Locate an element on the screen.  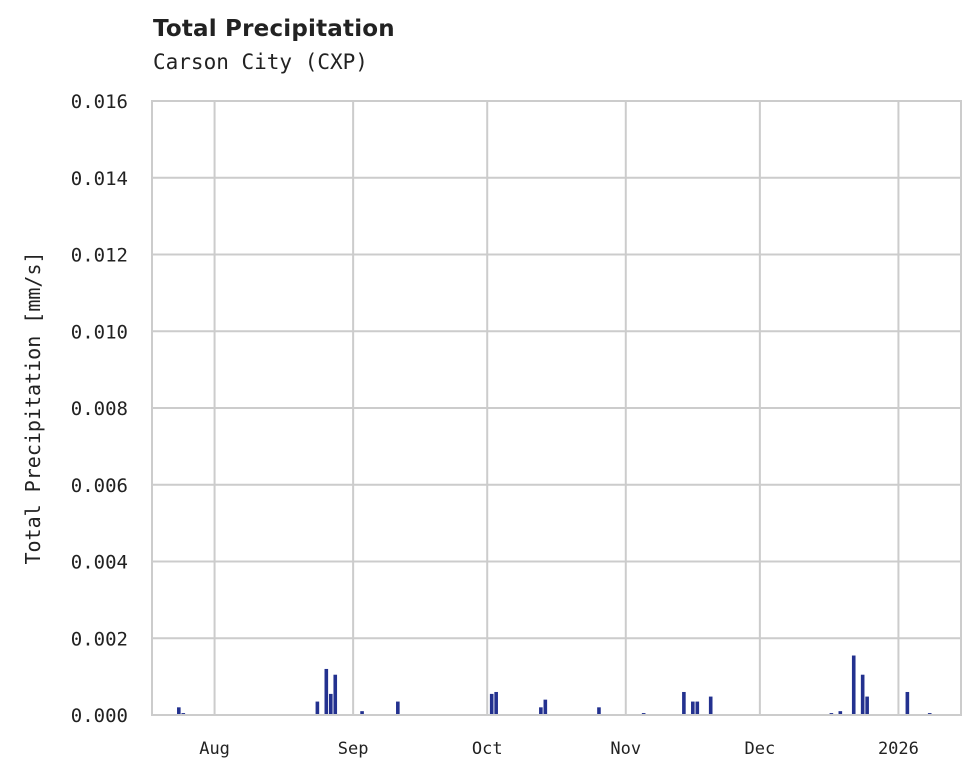
y-tick-label: 0.000 is located at coordinates (99, 716).